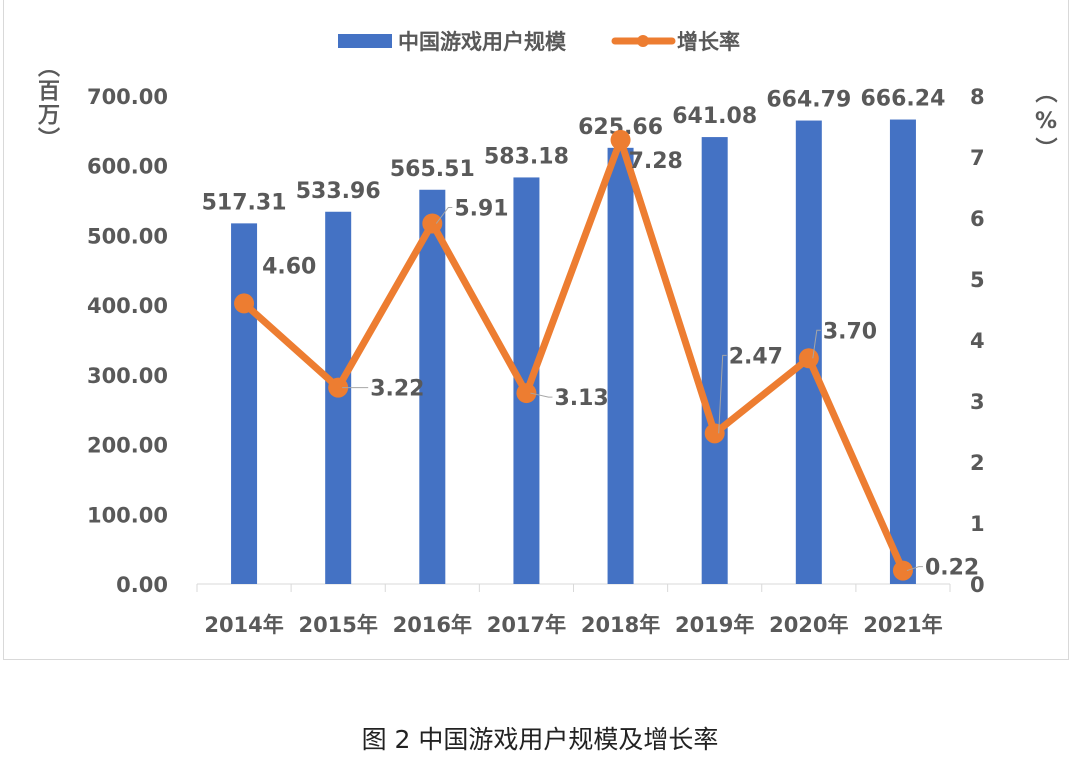 Image resolution: width=1080 pixels, height=776 pixels. What do you see at coordinates (977, 97) in the screenshot?
I see `right-axis-tick-label: 8` at bounding box center [977, 97].